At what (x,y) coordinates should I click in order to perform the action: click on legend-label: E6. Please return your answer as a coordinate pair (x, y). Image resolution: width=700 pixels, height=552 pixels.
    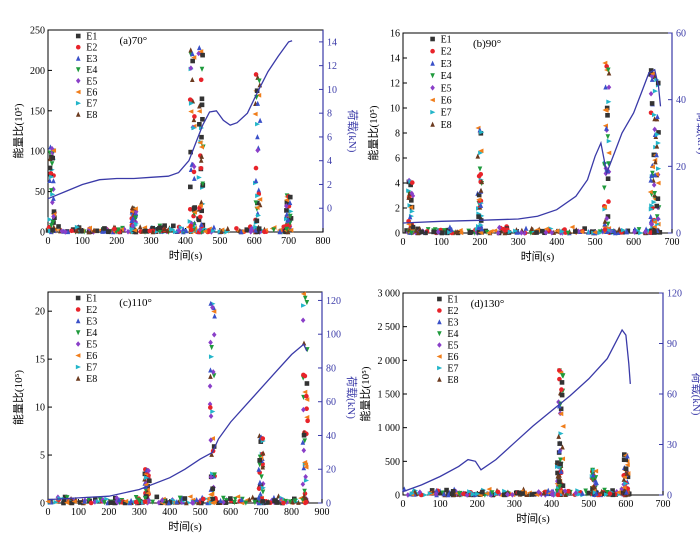
    Looking at the image, I should click on (446, 101).